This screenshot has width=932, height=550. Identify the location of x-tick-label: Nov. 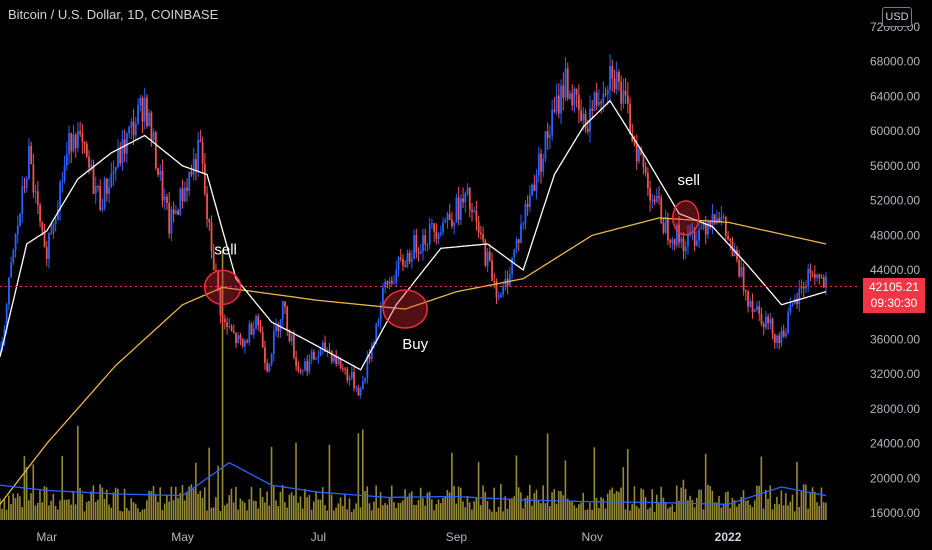
(592, 537).